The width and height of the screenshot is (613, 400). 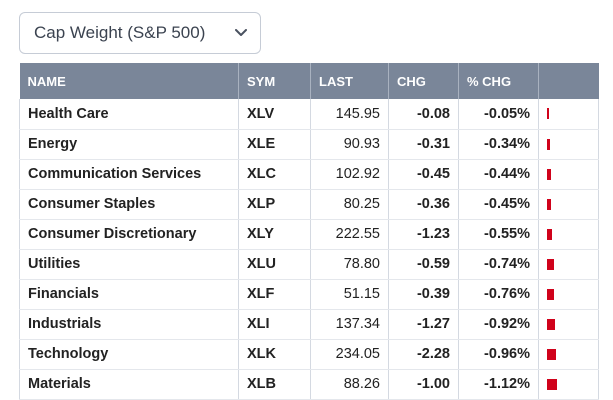 I want to click on sector-name: Utilities, so click(x=129, y=264).